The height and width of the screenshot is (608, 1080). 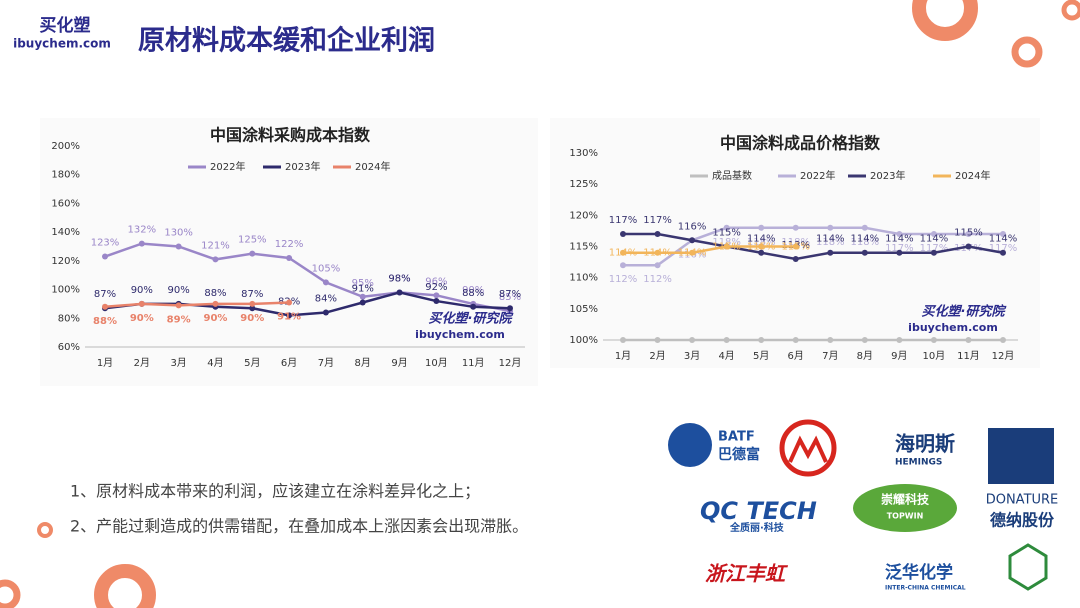 I want to click on y-tick-label: 180%, so click(x=65, y=175).